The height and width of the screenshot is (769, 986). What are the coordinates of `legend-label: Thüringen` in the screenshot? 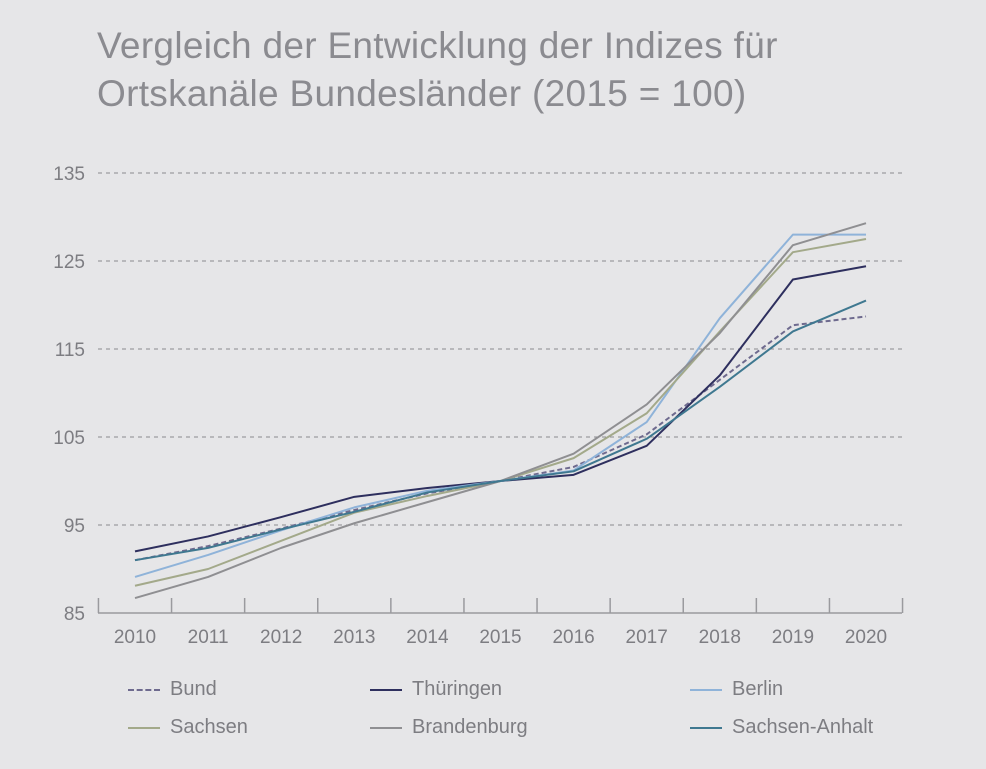 It's located at (457, 689).